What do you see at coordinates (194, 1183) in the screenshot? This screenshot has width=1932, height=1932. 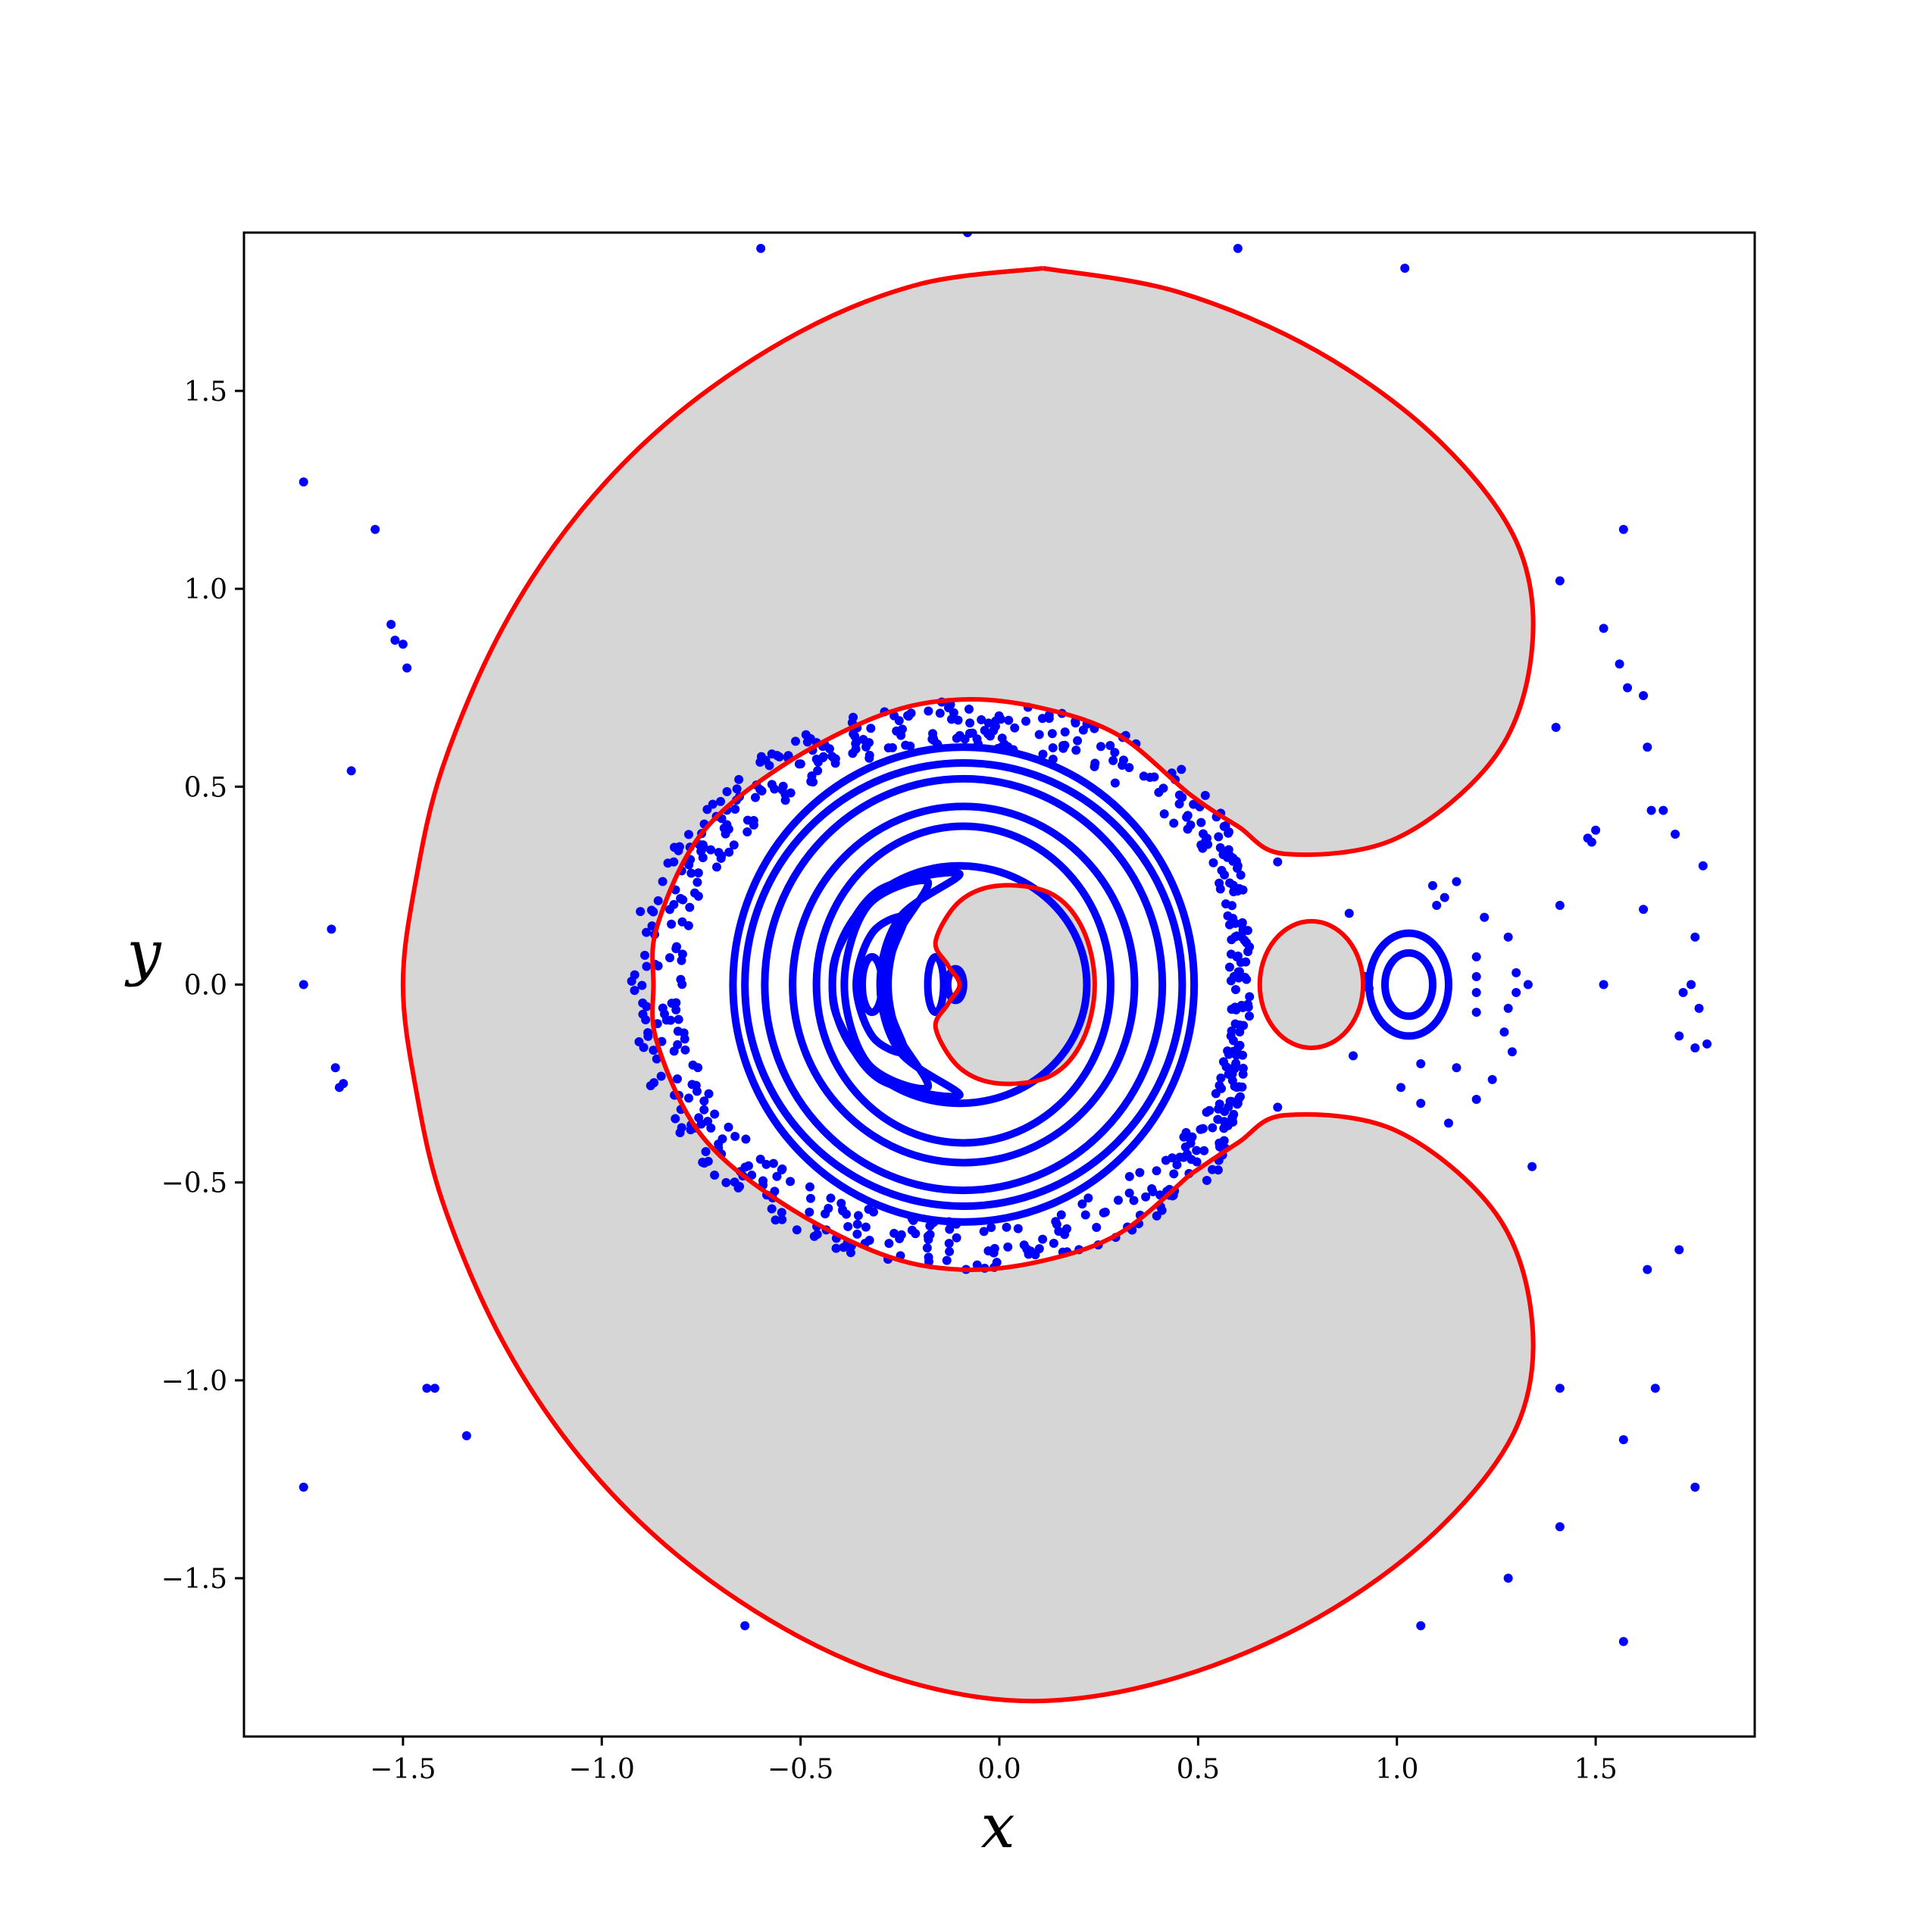 I see `y-tick-label: −0.5` at bounding box center [194, 1183].